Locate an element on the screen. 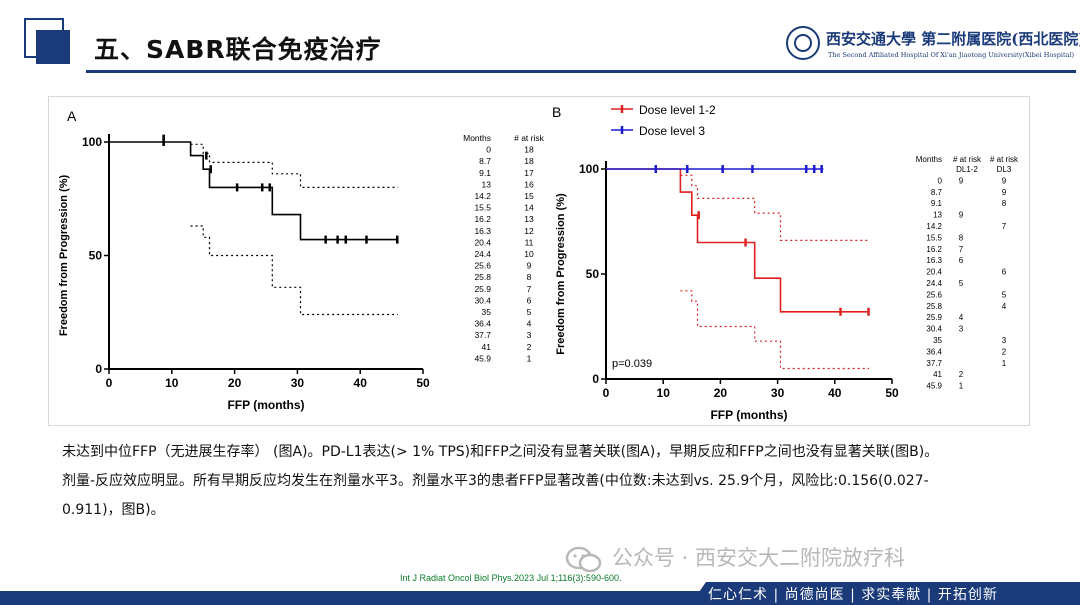 Image resolution: width=1080 pixels, height=605 pixels. risk-table-cell: 17 is located at coordinates (529, 173).